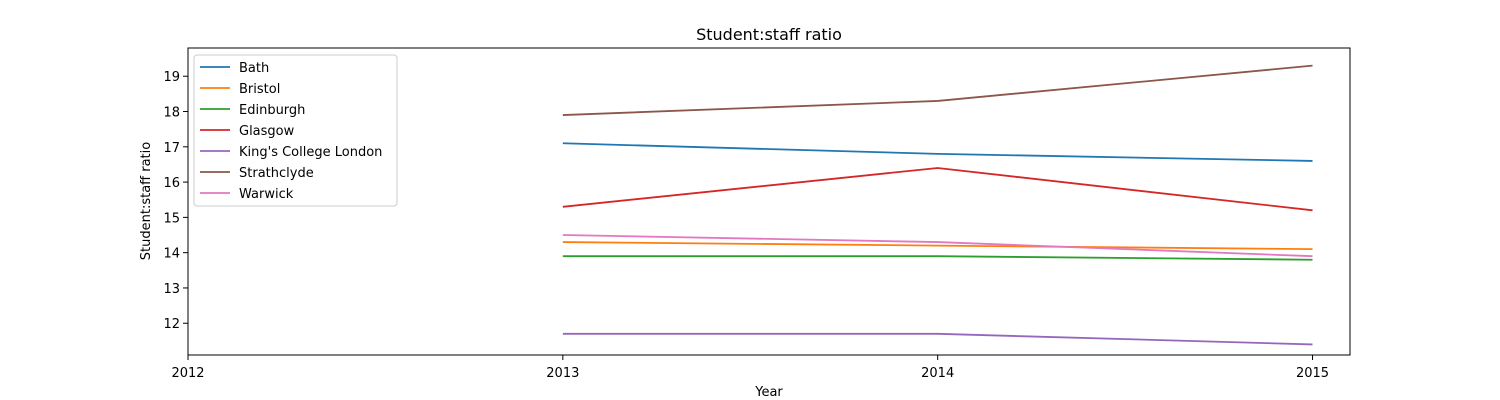  I want to click on legend-label: Bristol, so click(259, 89).